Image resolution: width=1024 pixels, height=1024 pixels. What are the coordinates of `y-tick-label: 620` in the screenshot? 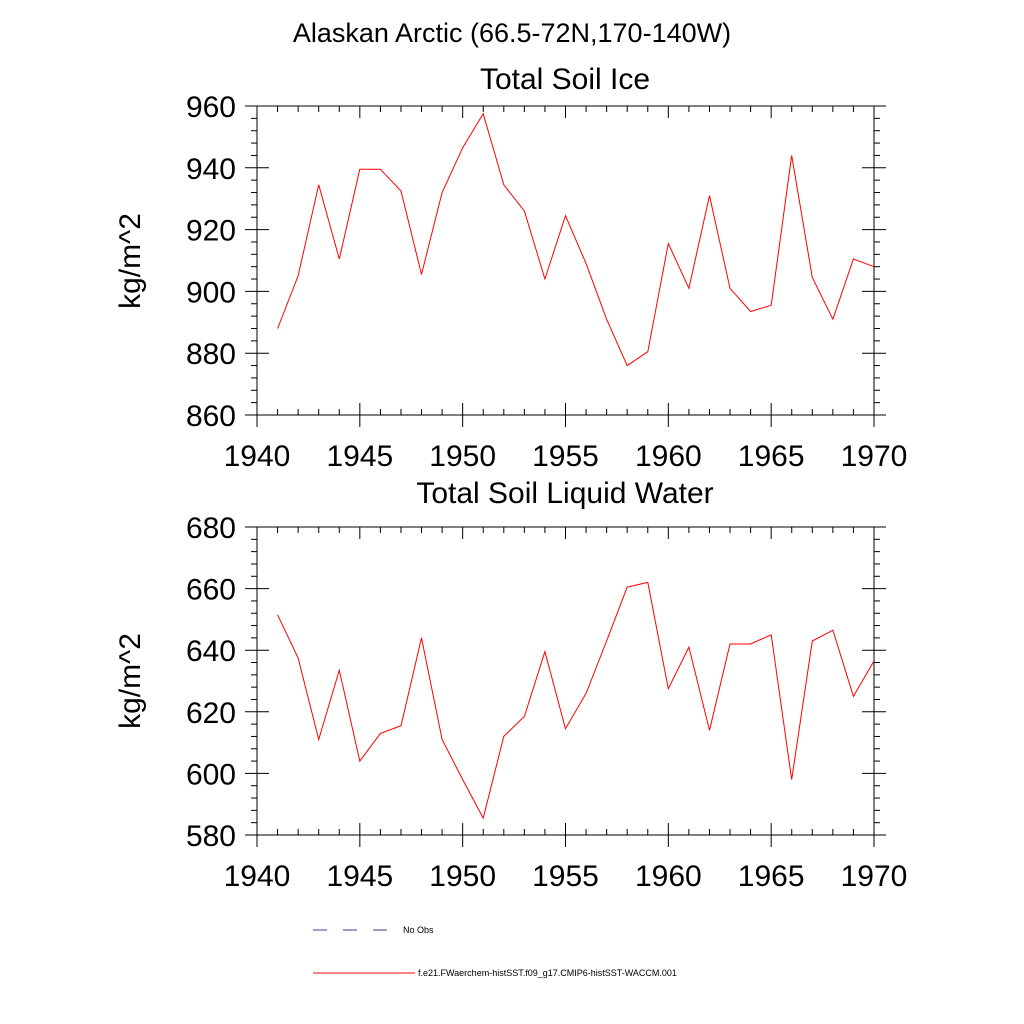 It's located at (211, 713).